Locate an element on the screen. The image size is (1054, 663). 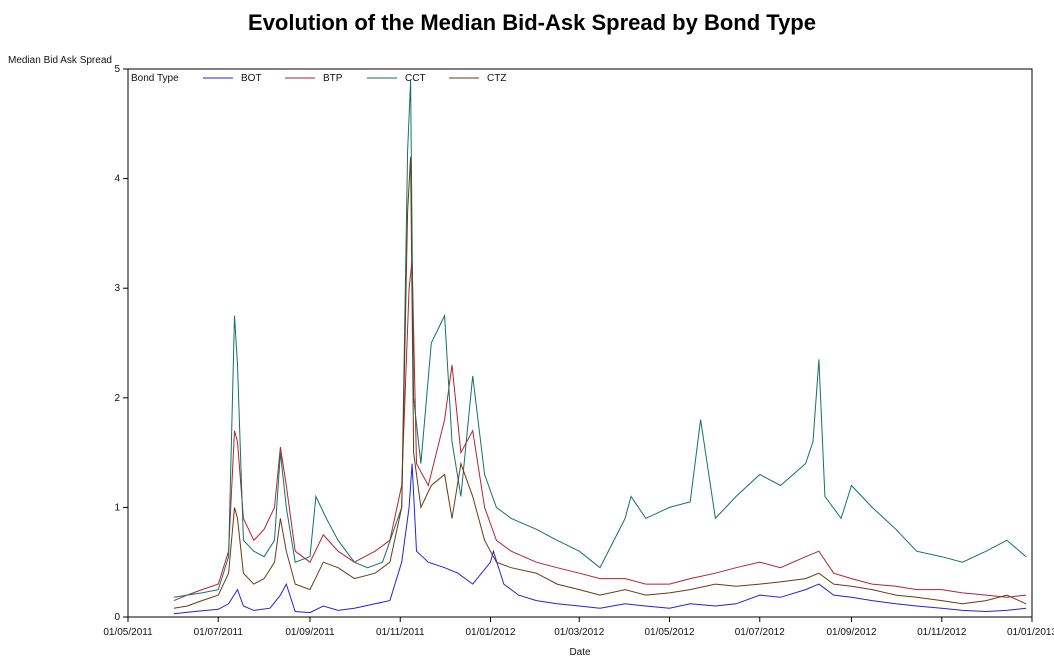
y-axis-ticks: 0 1 2 3 4 5 is located at coordinates (121, 343).